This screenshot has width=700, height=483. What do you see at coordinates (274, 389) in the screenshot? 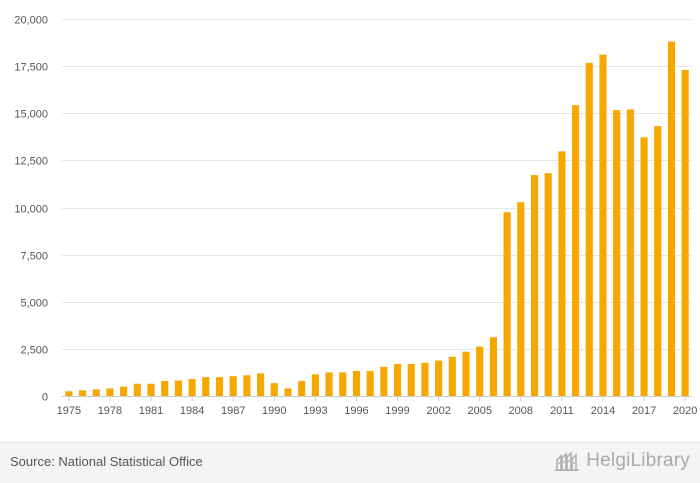
I see `bar-1990` at bounding box center [274, 389].